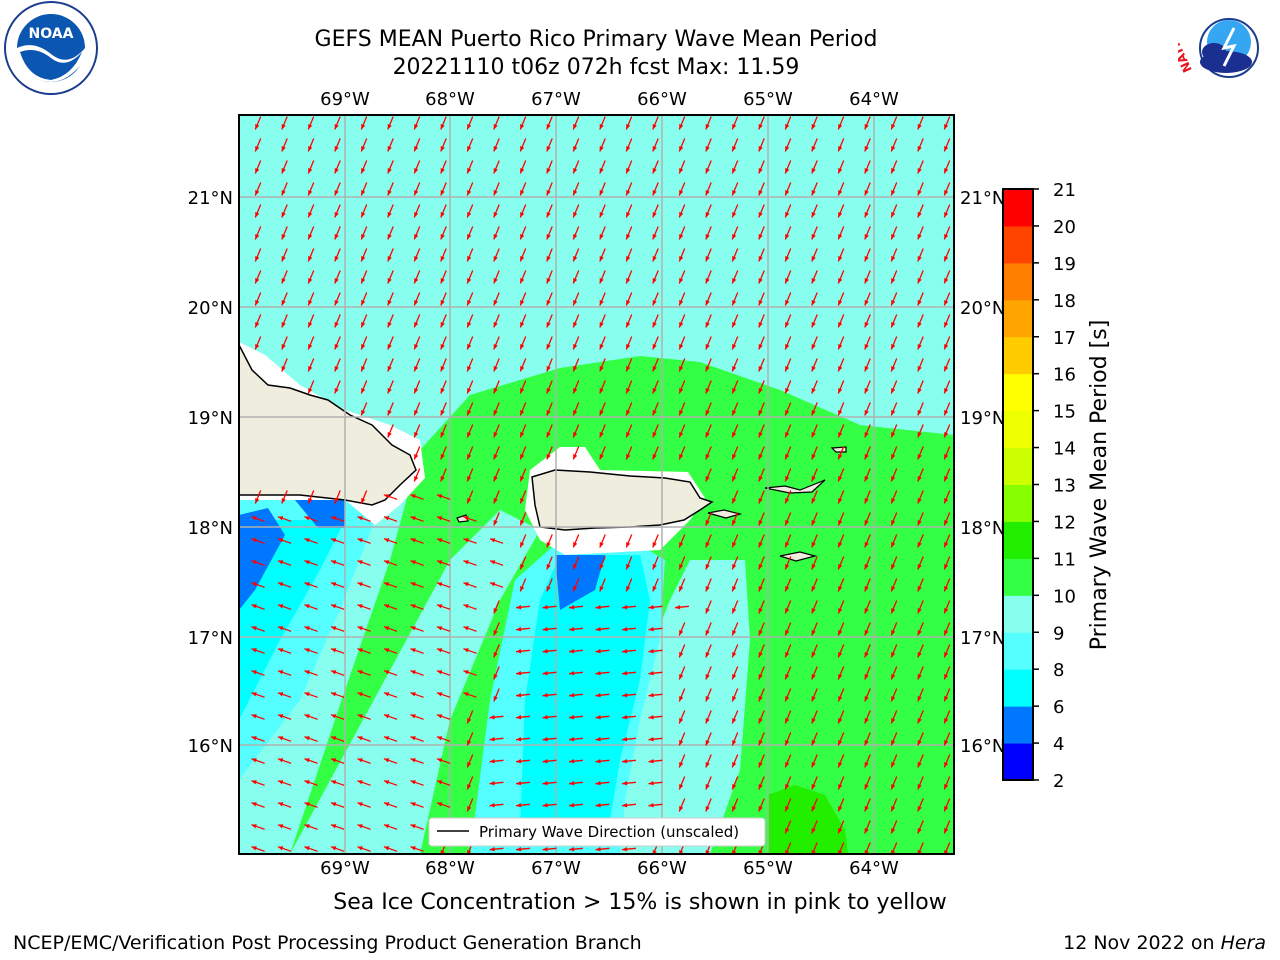 This screenshot has height=960, width=1280. Describe the element at coordinates (795, 486) in the screenshot. I see `land-virgin-islands` at that location.